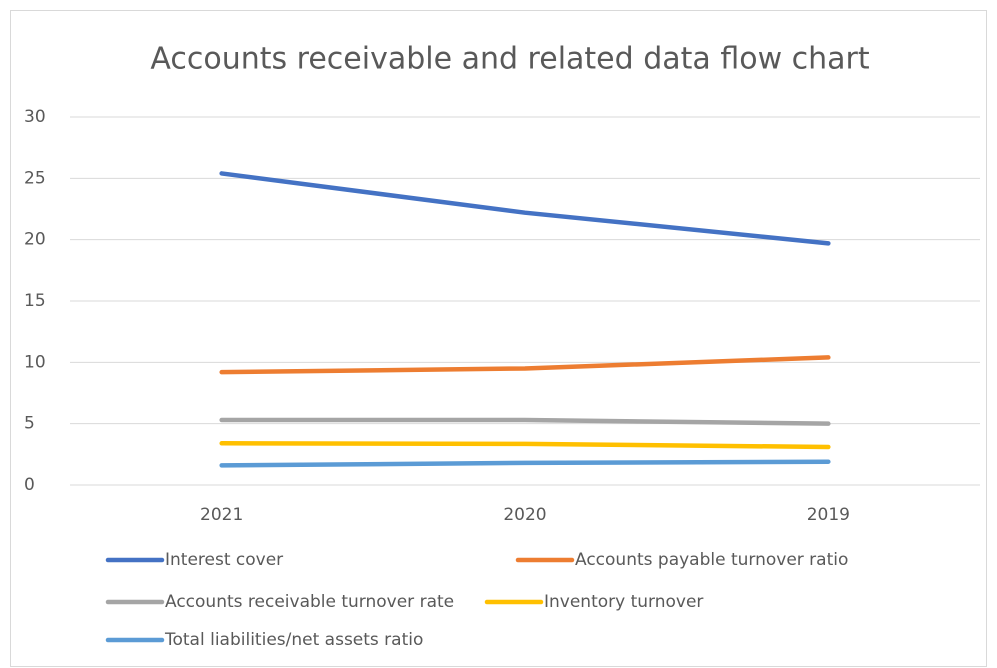 Image resolution: width=997 pixels, height=668 pixels. I want to click on x-tick-label: 2019, so click(828, 515).